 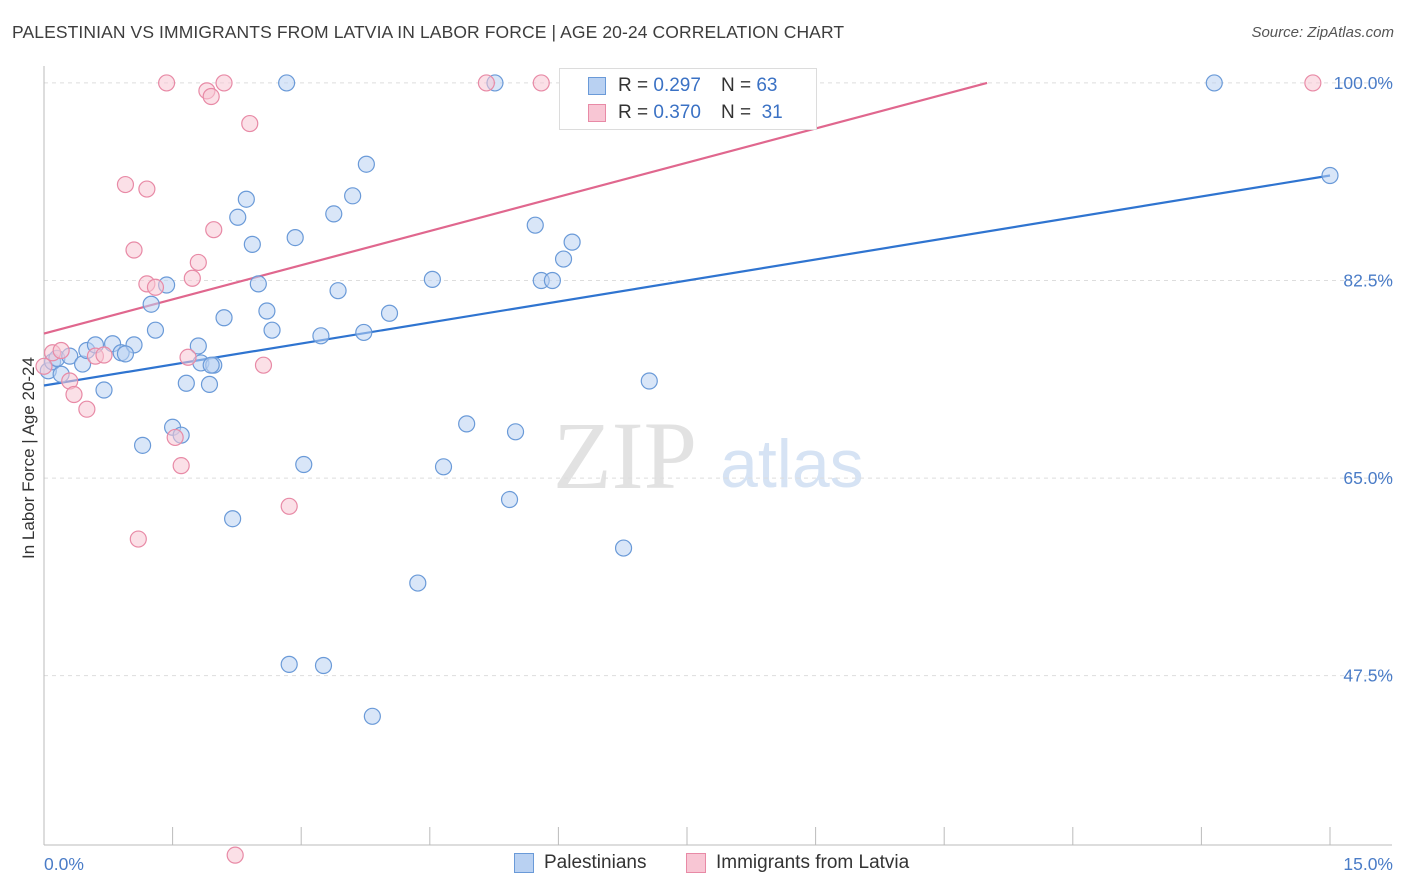 I want to click on y-tick-label: 100.0%, so click(x=1363, y=83).